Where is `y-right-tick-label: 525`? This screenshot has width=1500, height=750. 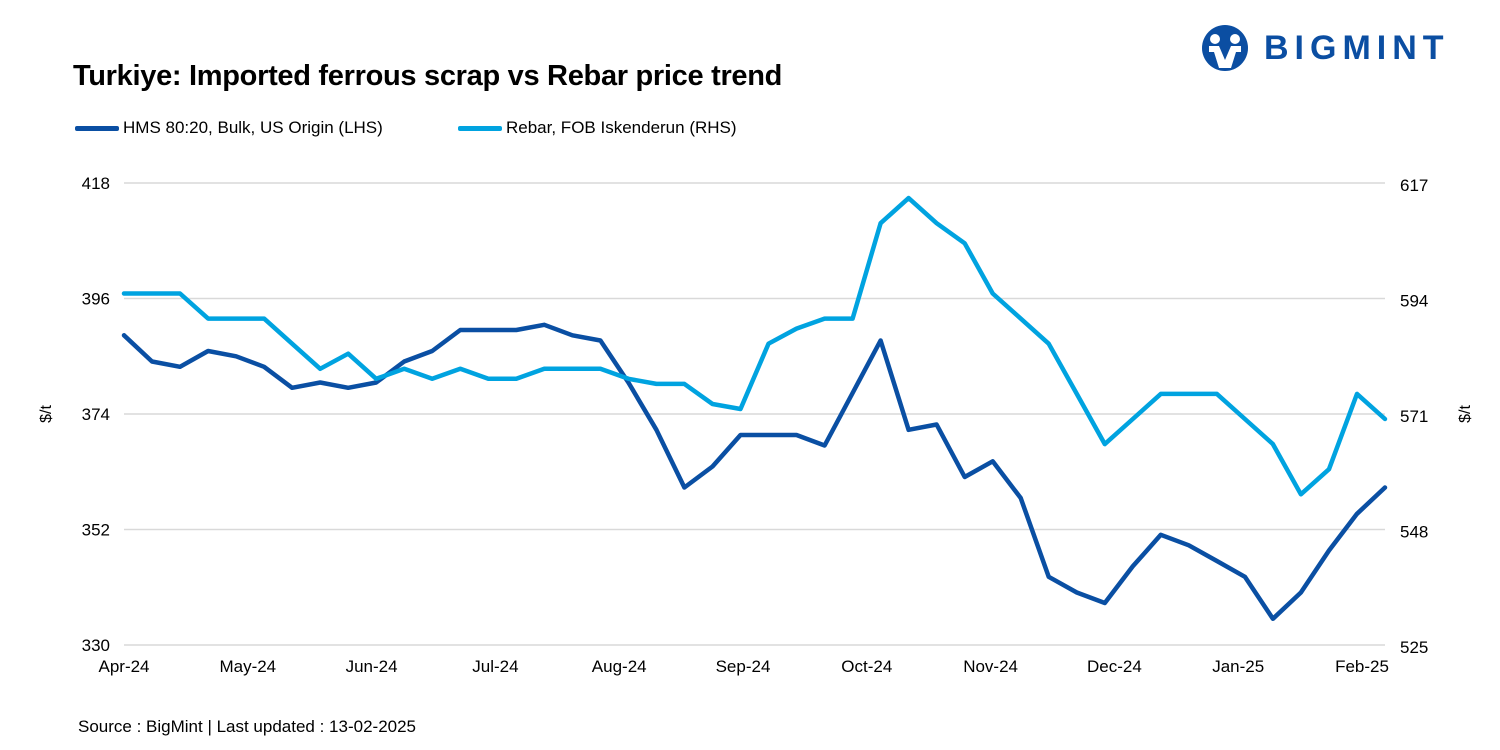
y-right-tick-label: 525 is located at coordinates (1414, 647).